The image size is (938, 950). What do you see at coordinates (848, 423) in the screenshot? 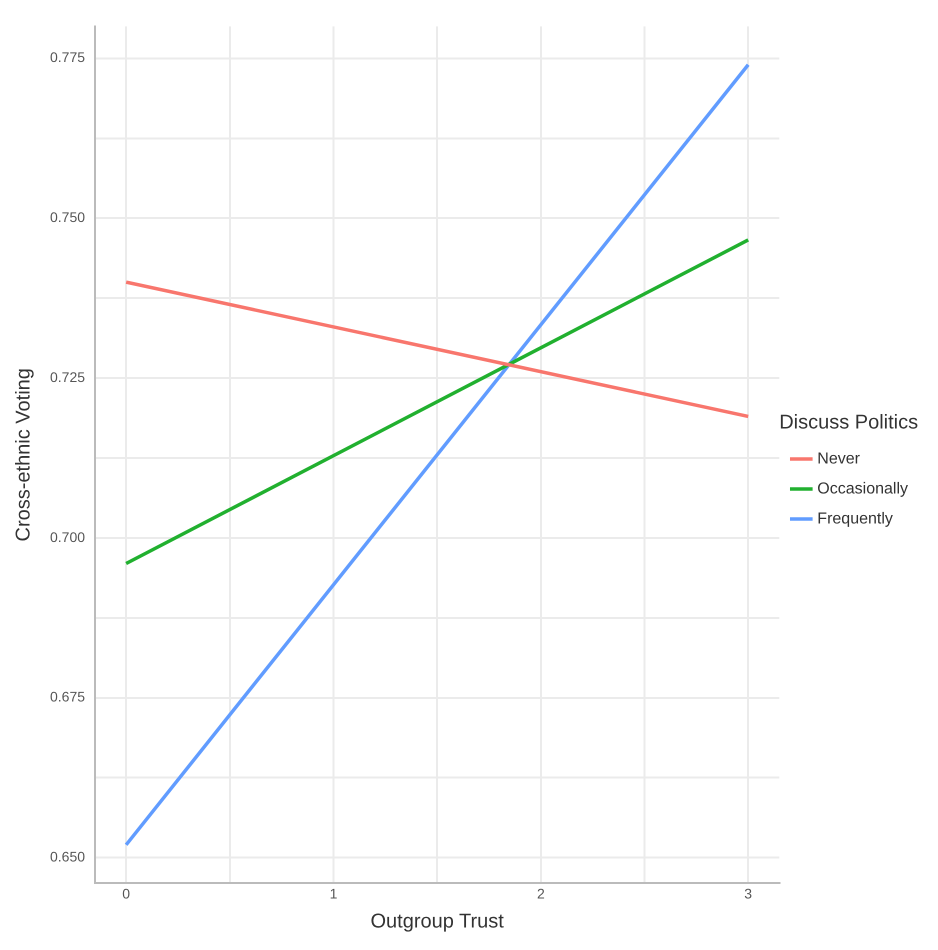
I see `legend-title: Discuss Politics` at bounding box center [848, 423].